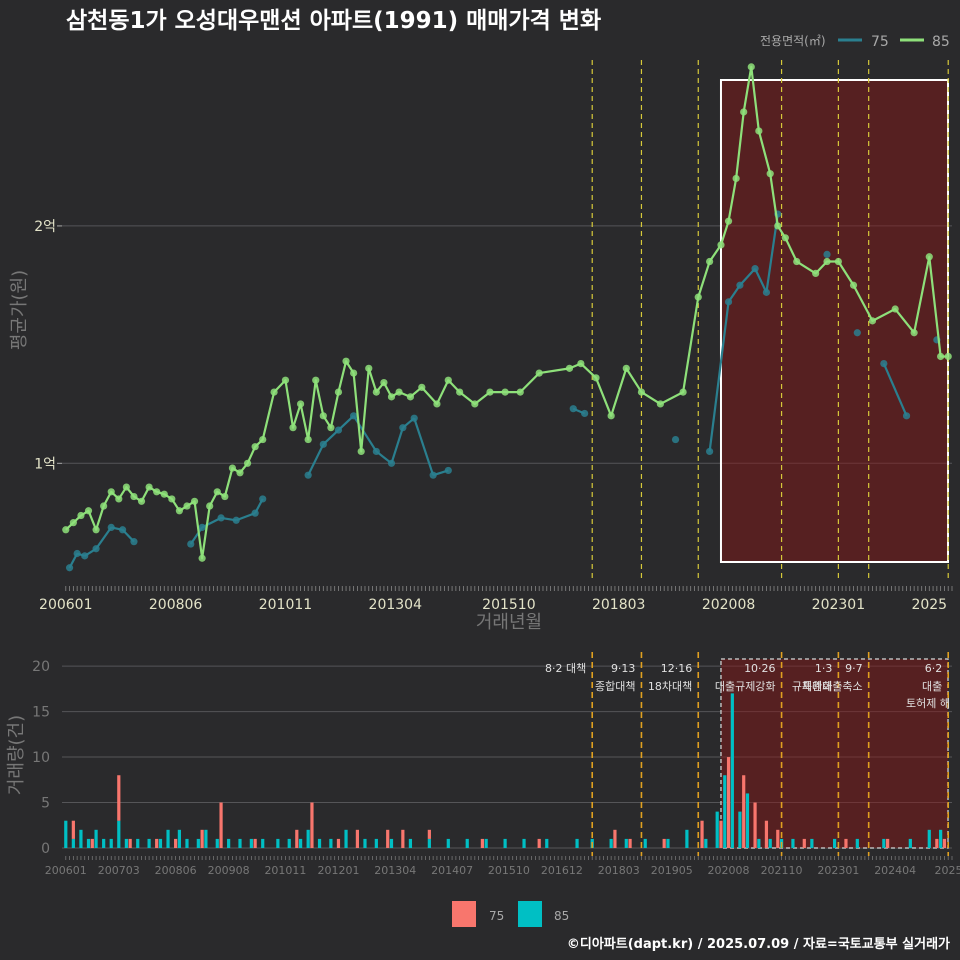 This screenshot has height=960, width=960. I want to click on volume-y-axis-title: 거래량(건), so click(16, 755).